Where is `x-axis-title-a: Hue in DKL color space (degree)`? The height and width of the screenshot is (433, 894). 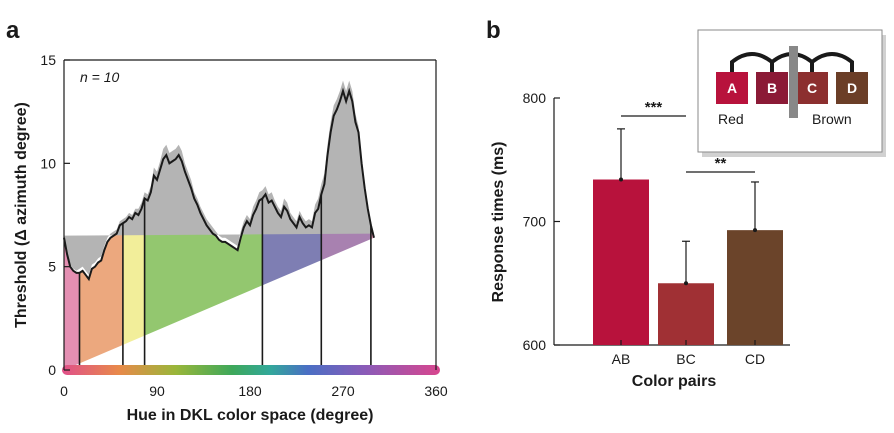 x-axis-title-a: Hue in DKL color space (degree) is located at coordinates (250, 415).